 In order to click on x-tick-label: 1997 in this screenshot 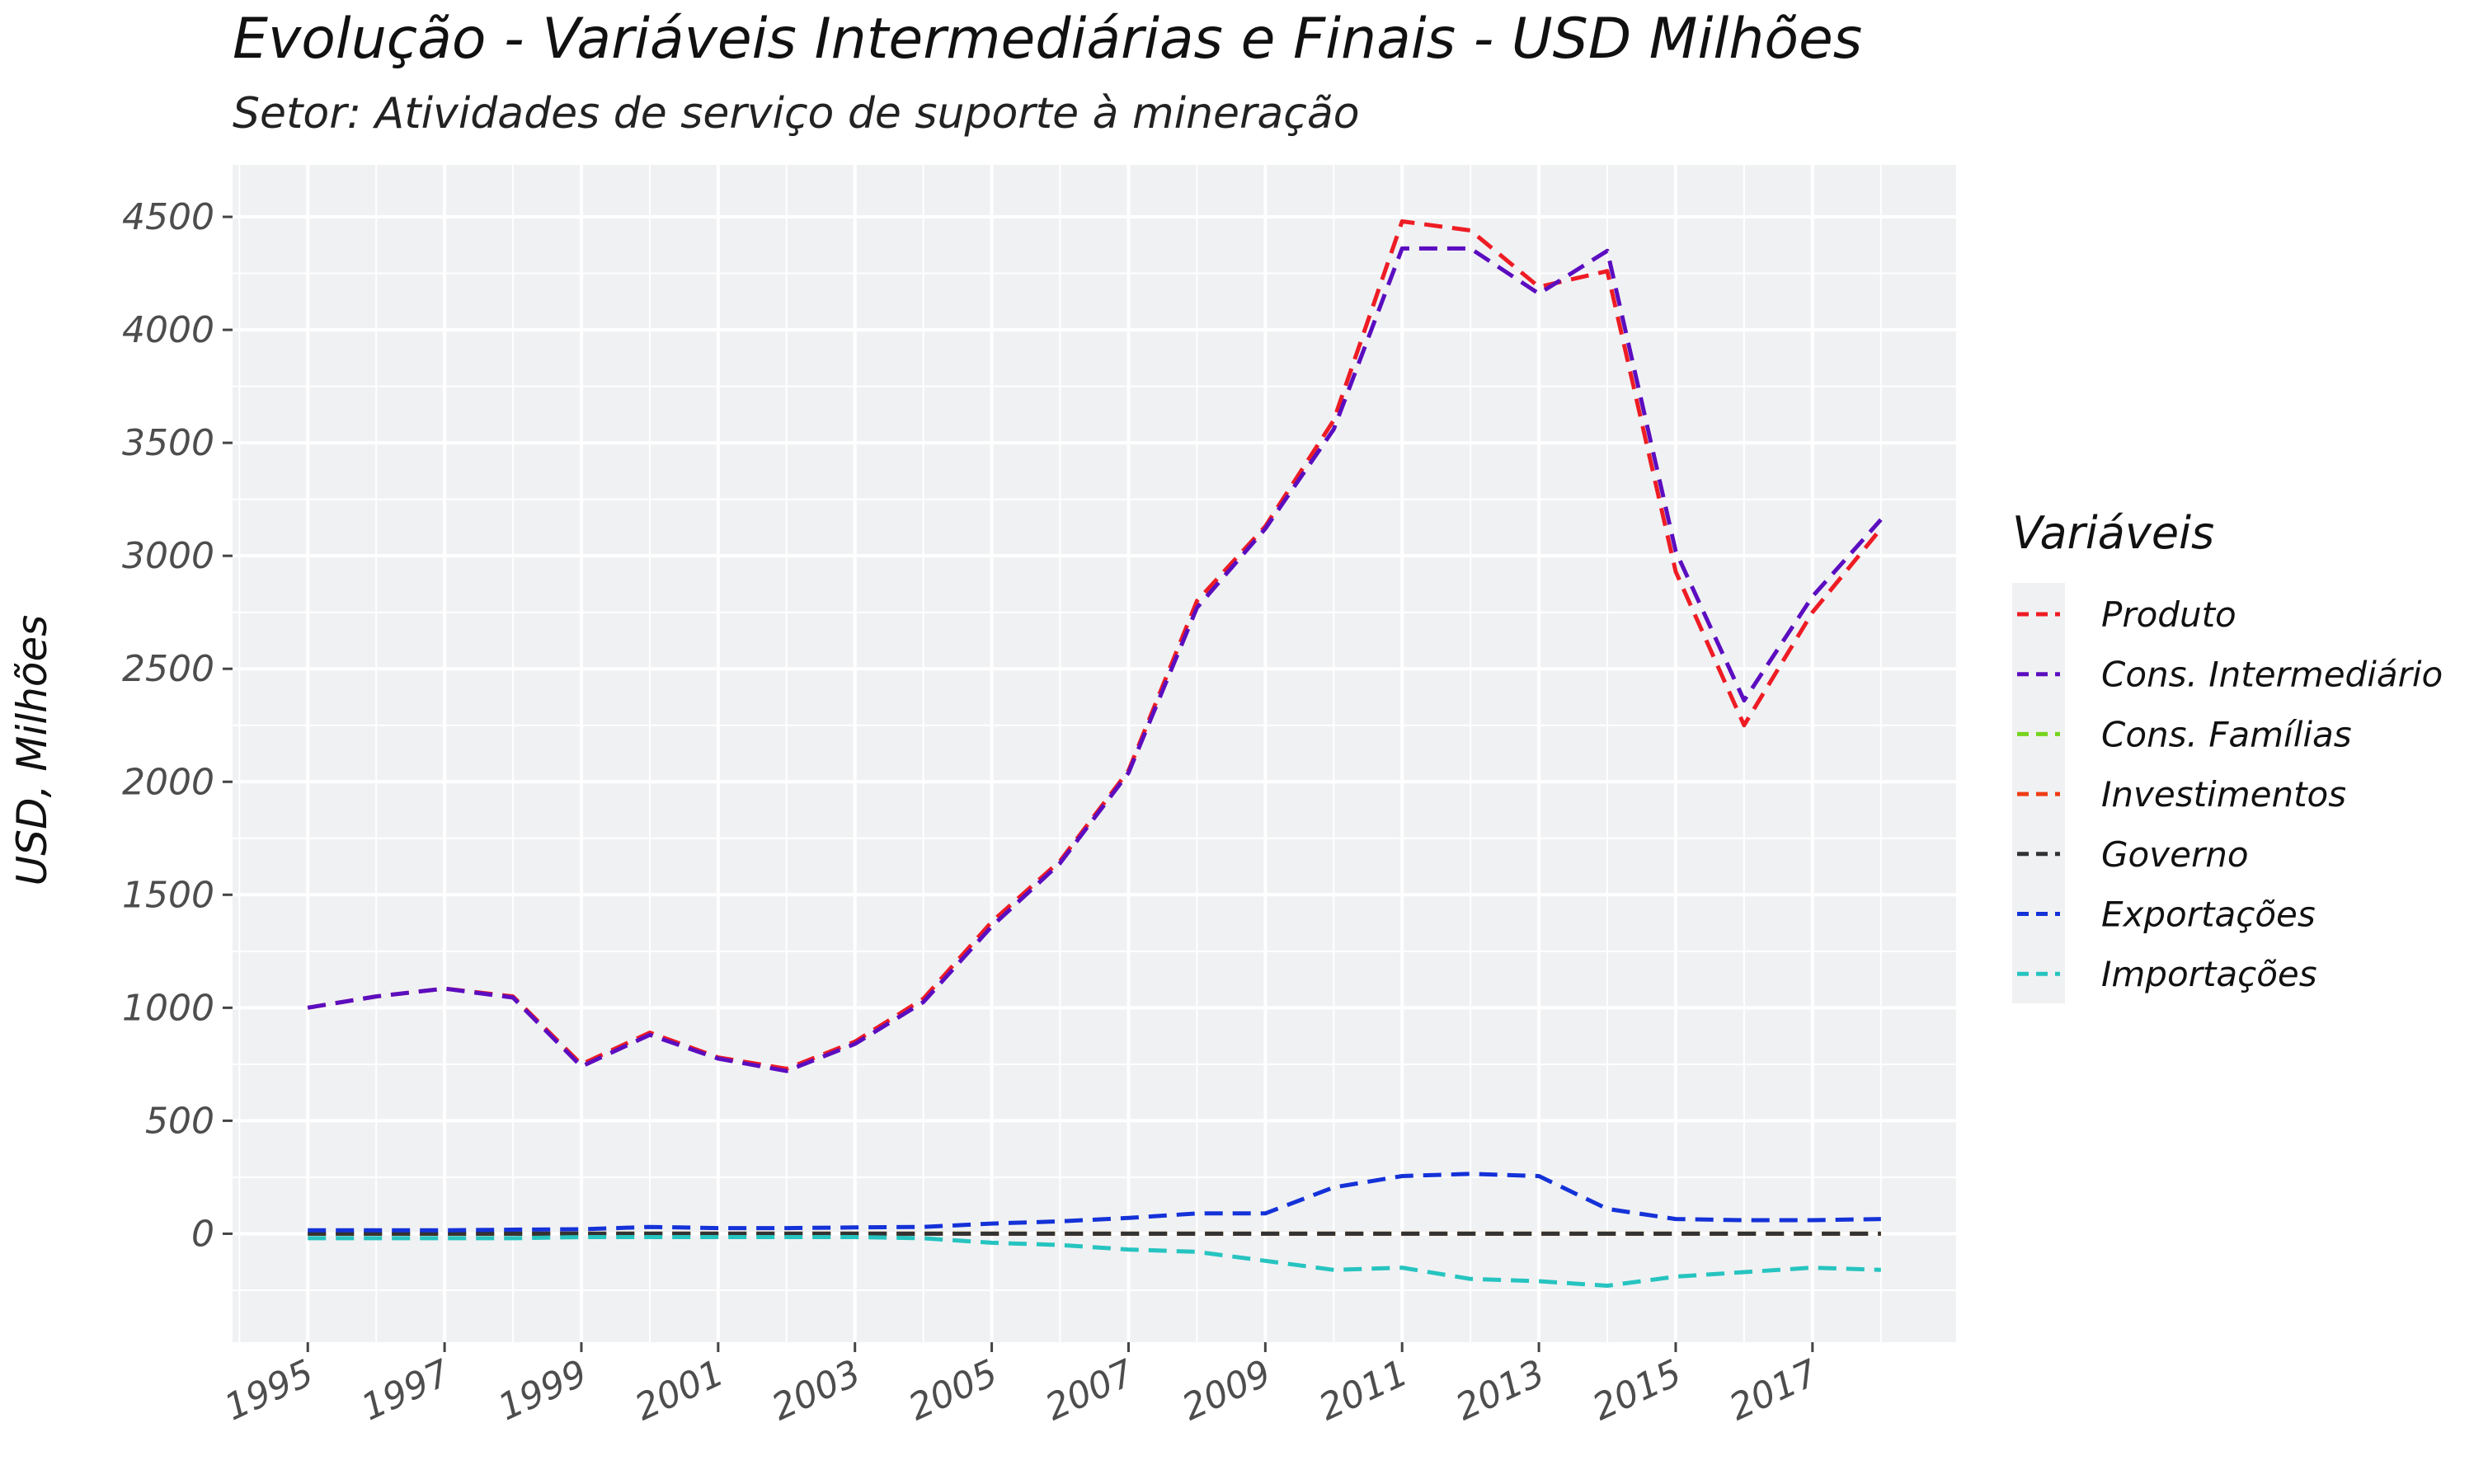, I will do `click(406, 1391)`.